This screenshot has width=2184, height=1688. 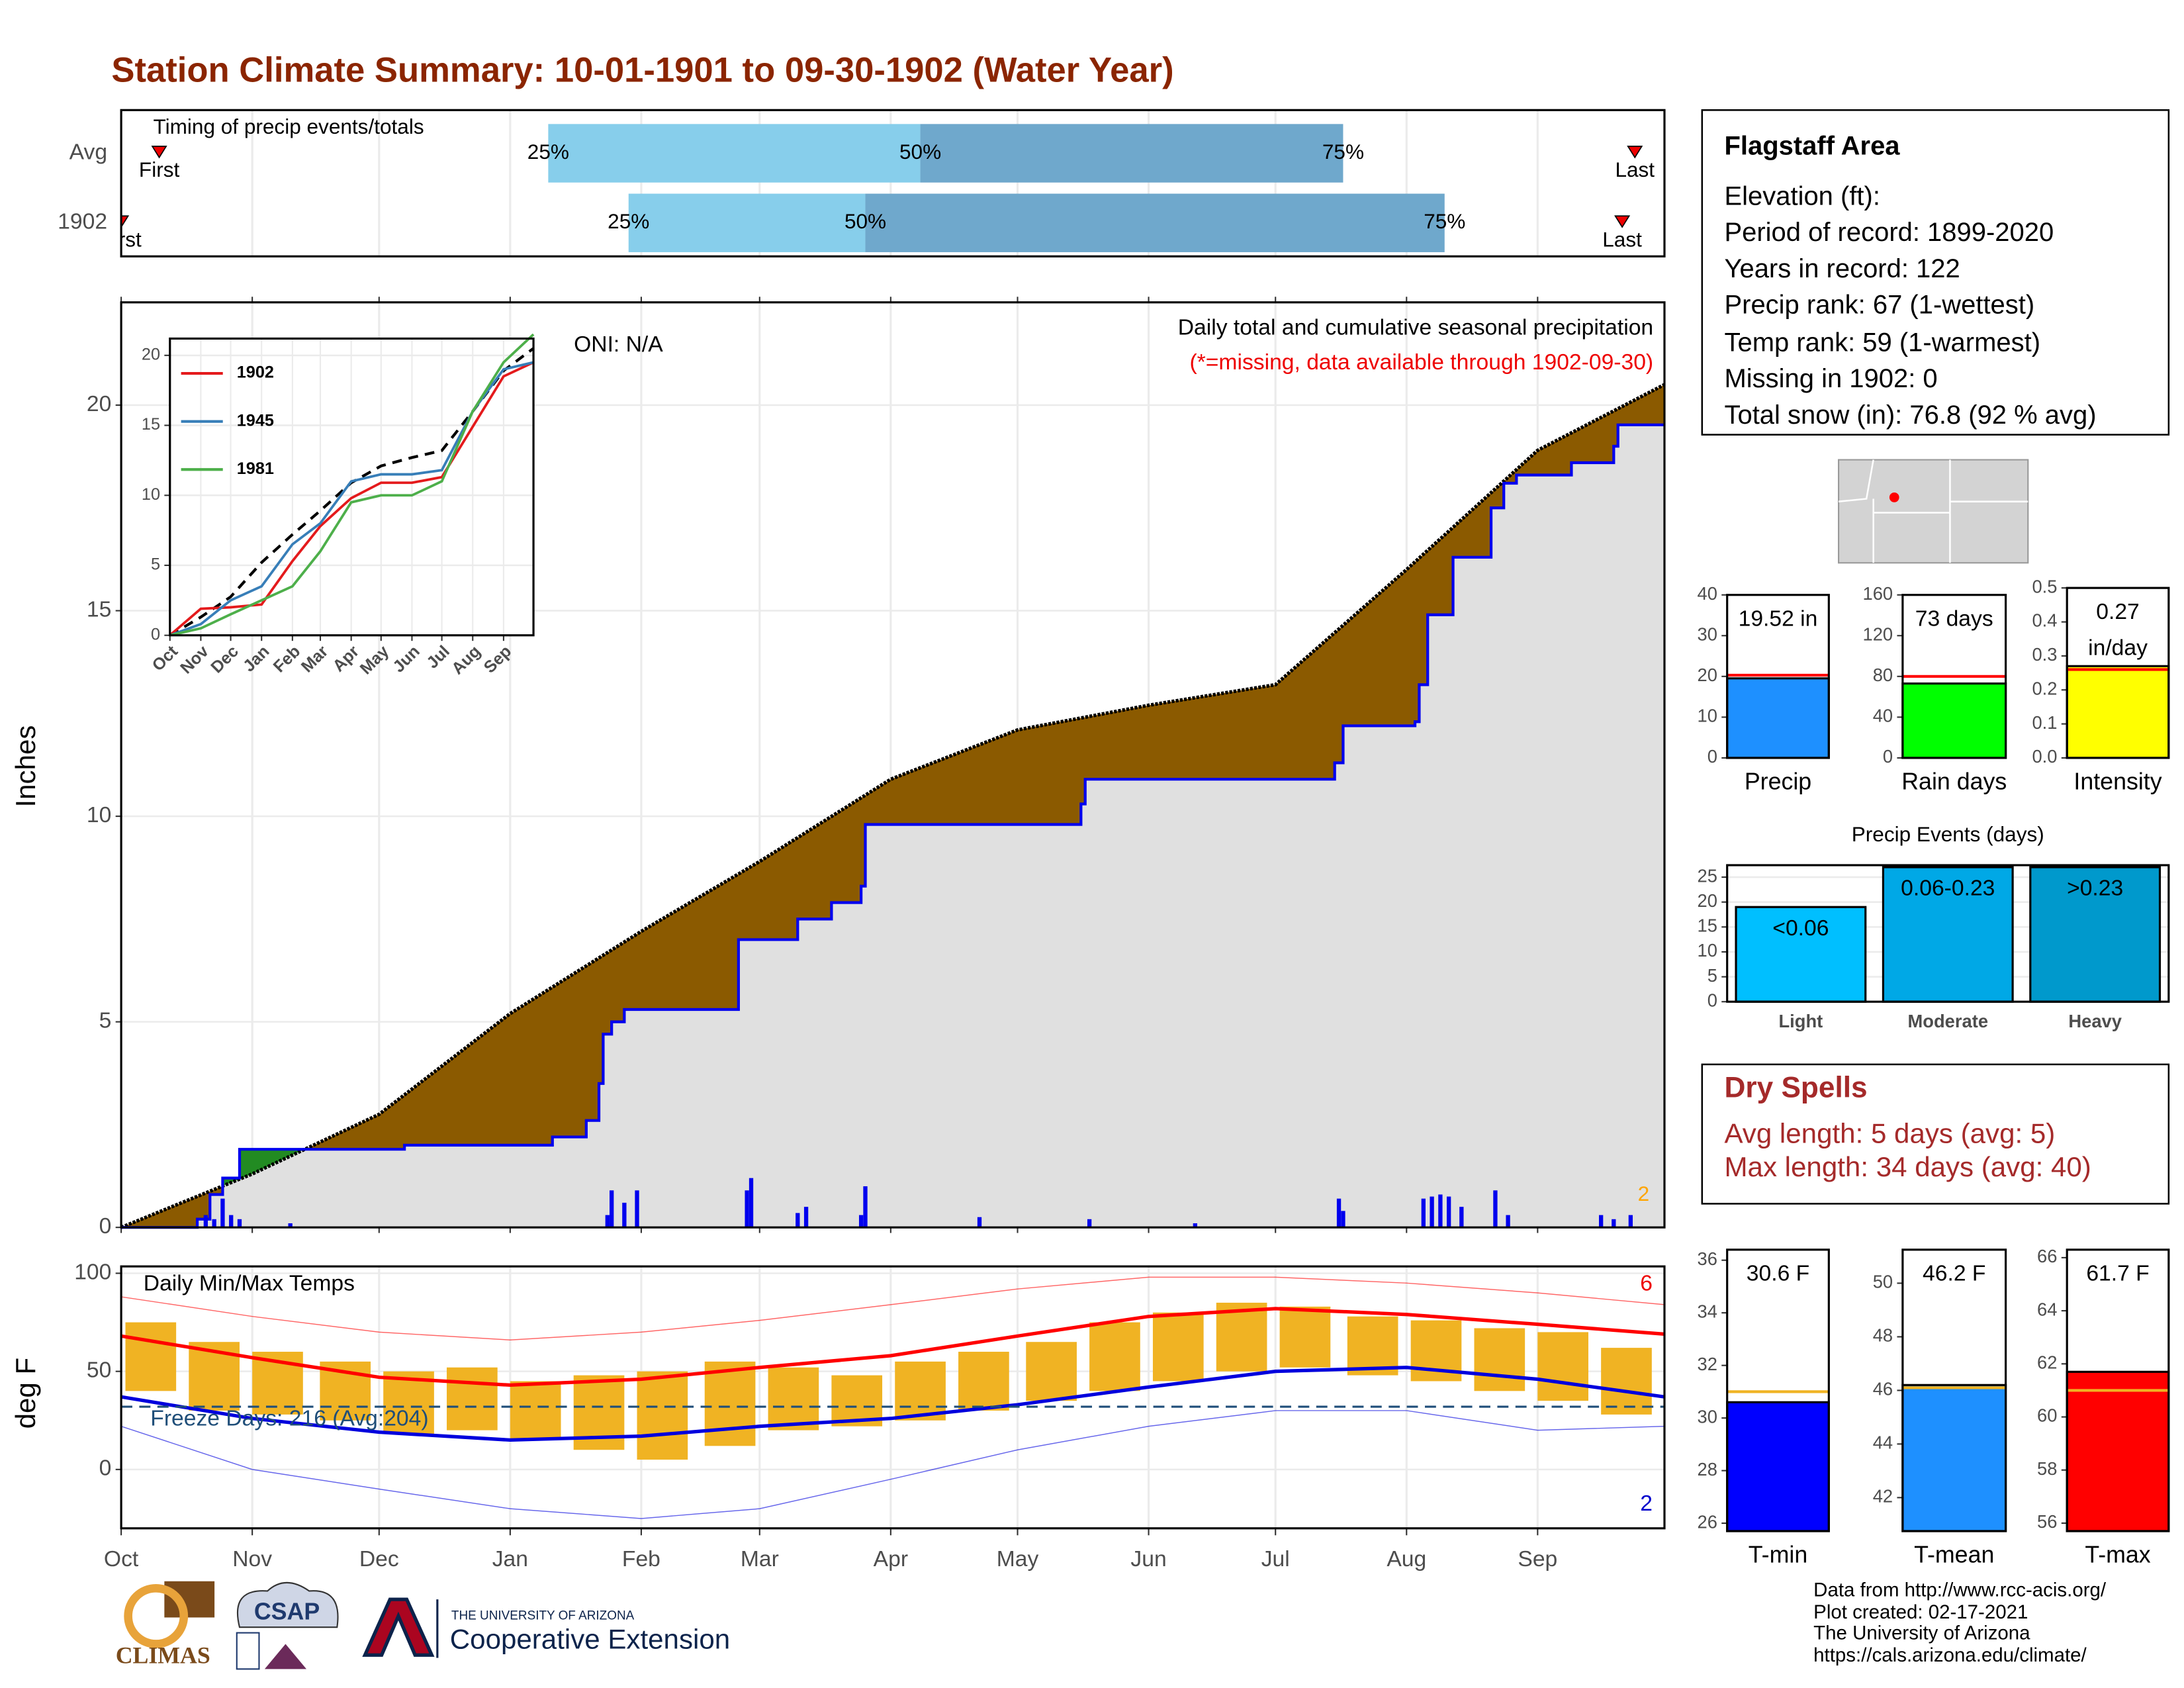 What do you see at coordinates (92, 1272) in the screenshot?
I see `y-tick-label: 100` at bounding box center [92, 1272].